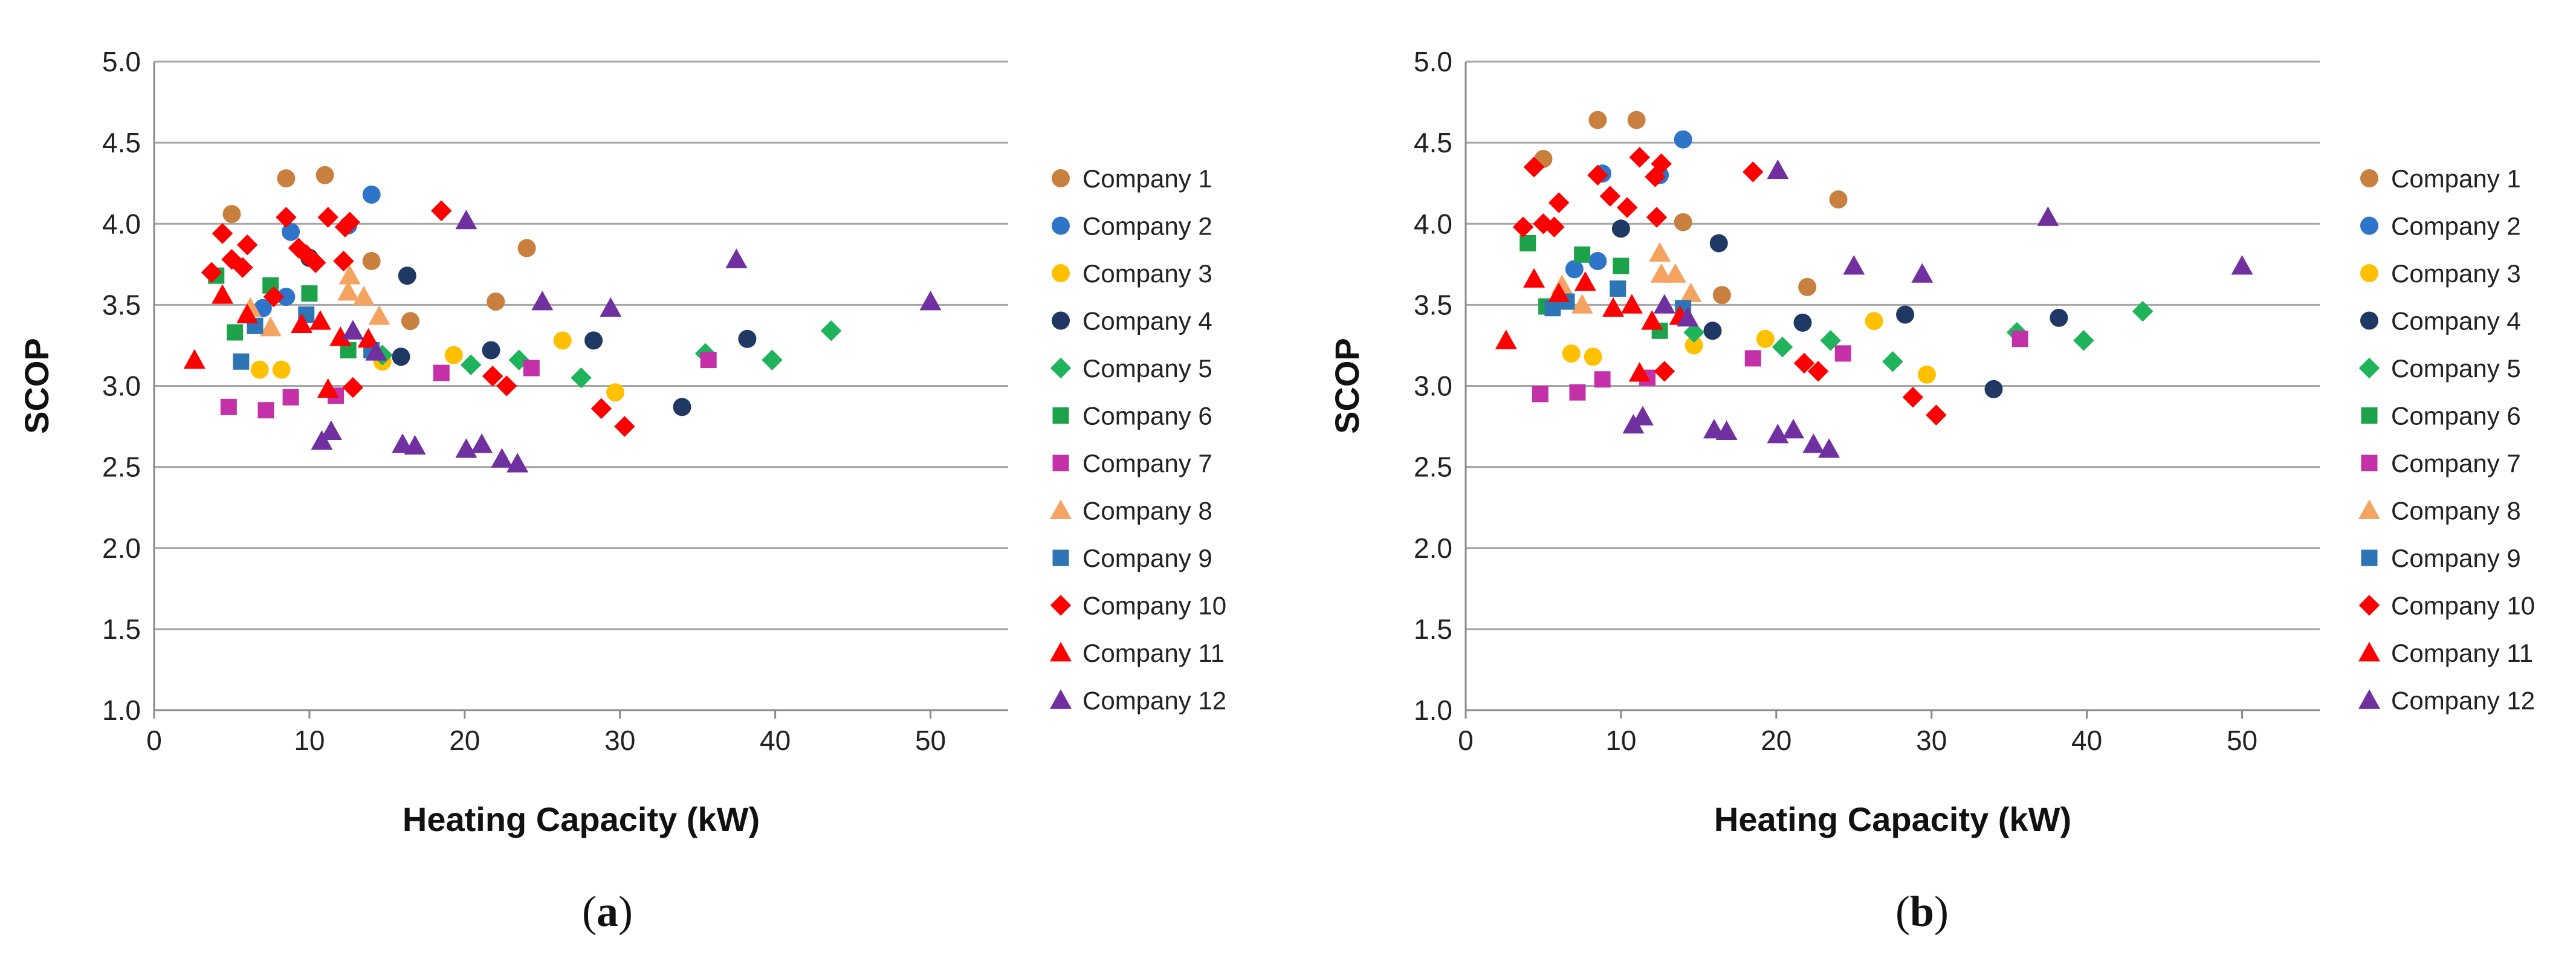  Describe the element at coordinates (464, 740) in the screenshot. I see `x-tick-label: 20` at that location.